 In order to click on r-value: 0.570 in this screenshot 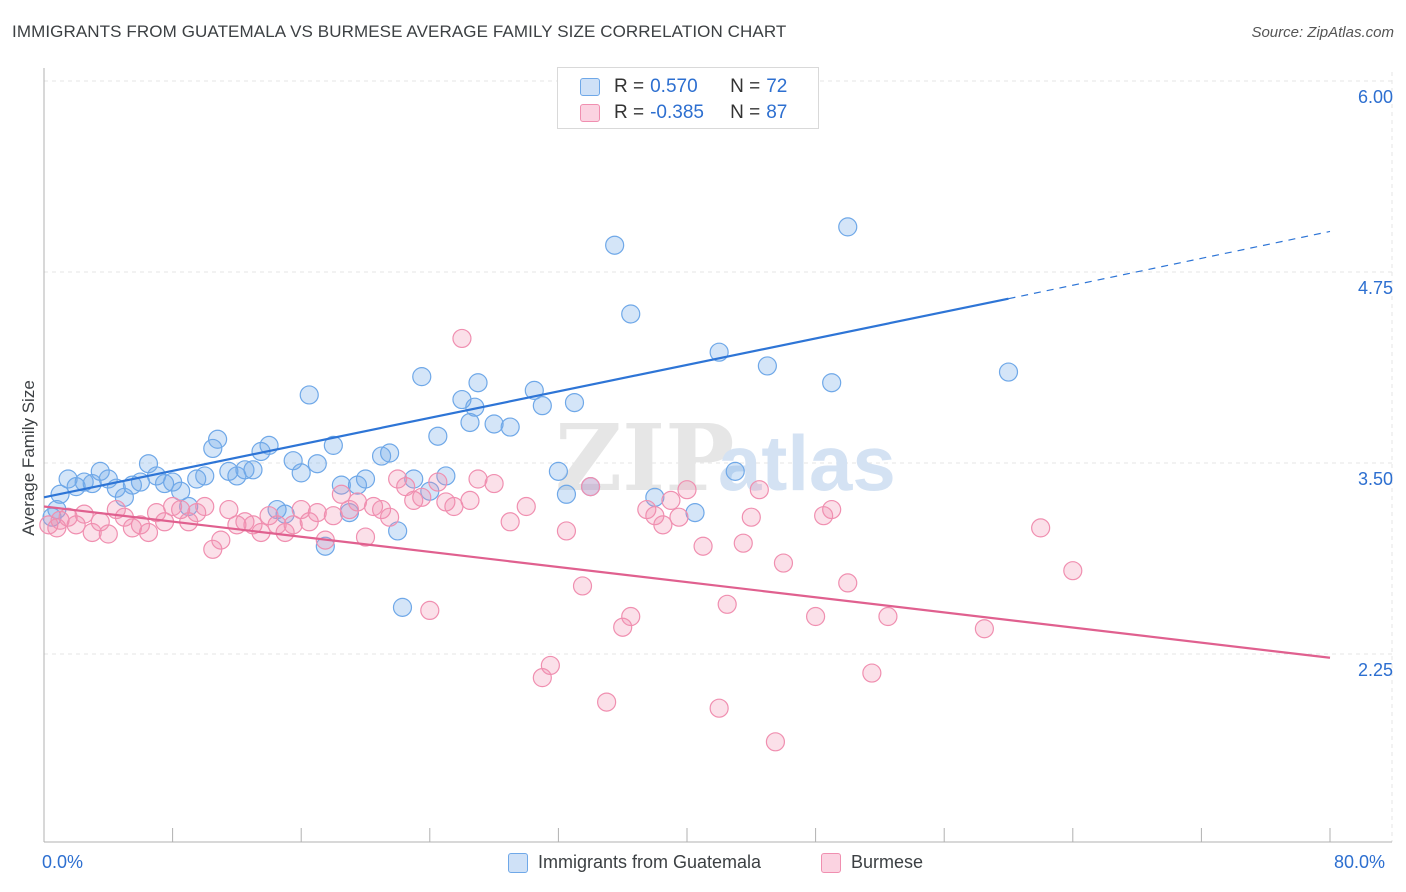, I will do `click(674, 86)`.